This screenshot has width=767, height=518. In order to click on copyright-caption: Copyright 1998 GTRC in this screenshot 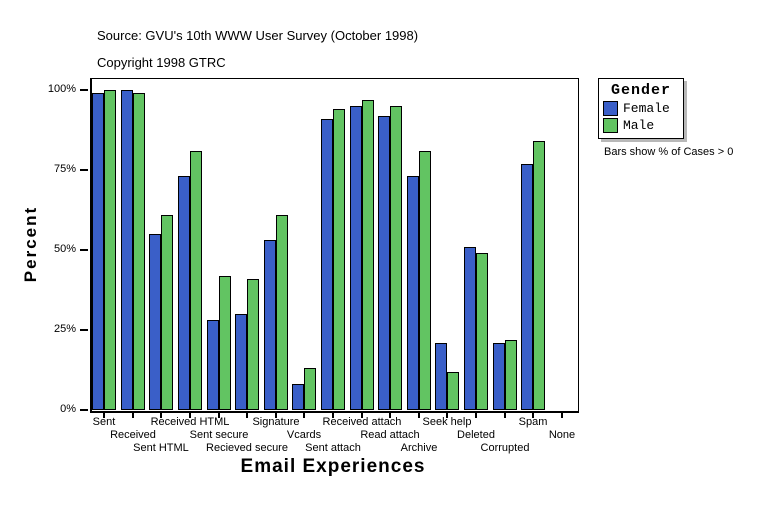, I will do `click(161, 62)`.